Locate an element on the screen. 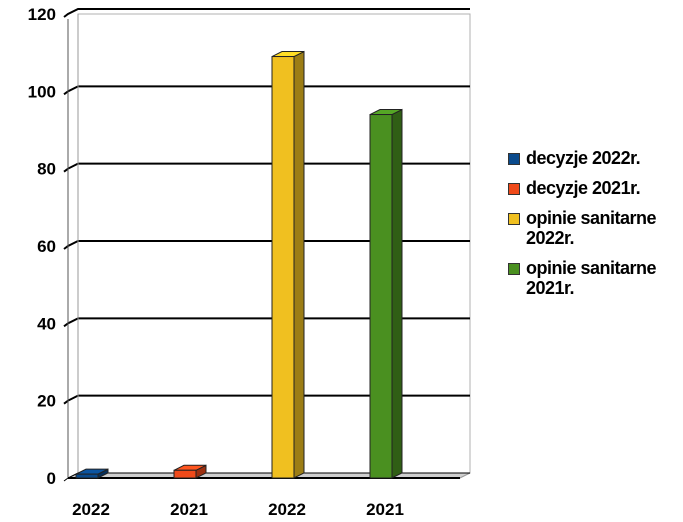  legend-label: decyzje 2022r. is located at coordinates (583, 158).